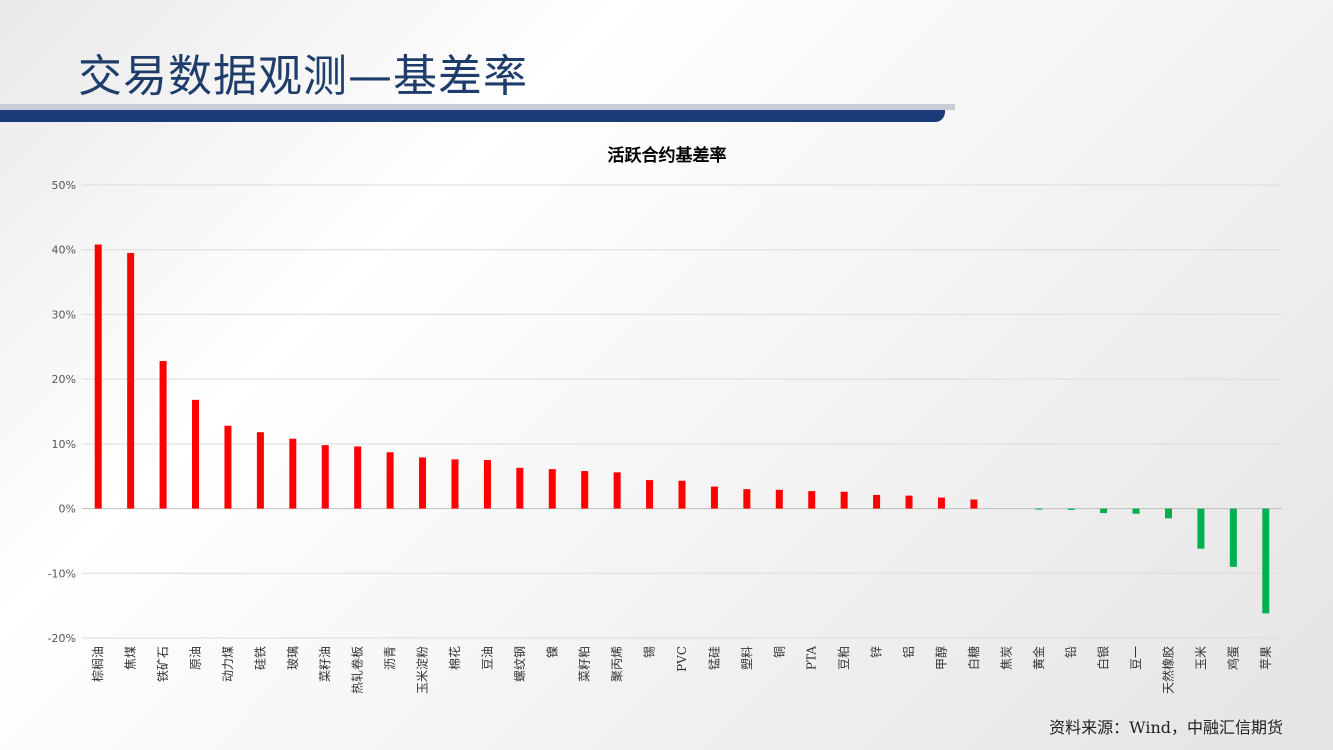  I want to click on y-tick-label: 0%, so click(67, 509).